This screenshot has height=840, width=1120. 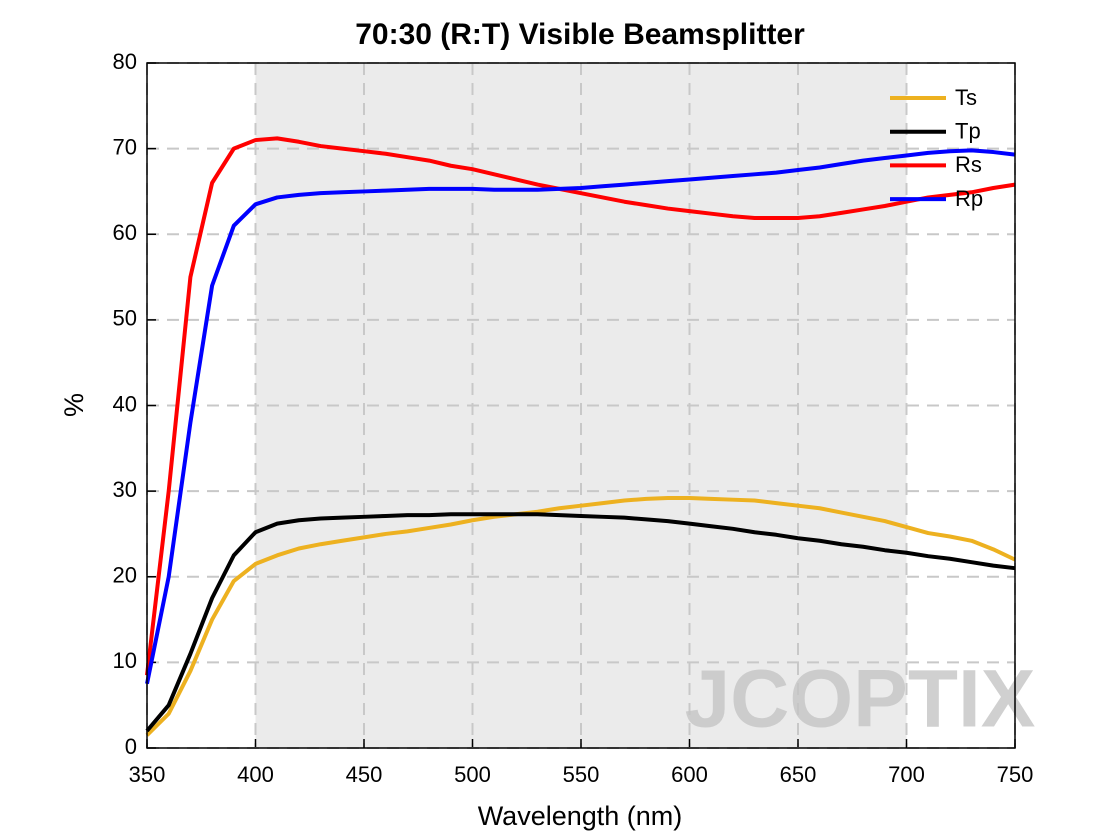 I want to click on x-tick-label: 400, so click(x=255, y=774).